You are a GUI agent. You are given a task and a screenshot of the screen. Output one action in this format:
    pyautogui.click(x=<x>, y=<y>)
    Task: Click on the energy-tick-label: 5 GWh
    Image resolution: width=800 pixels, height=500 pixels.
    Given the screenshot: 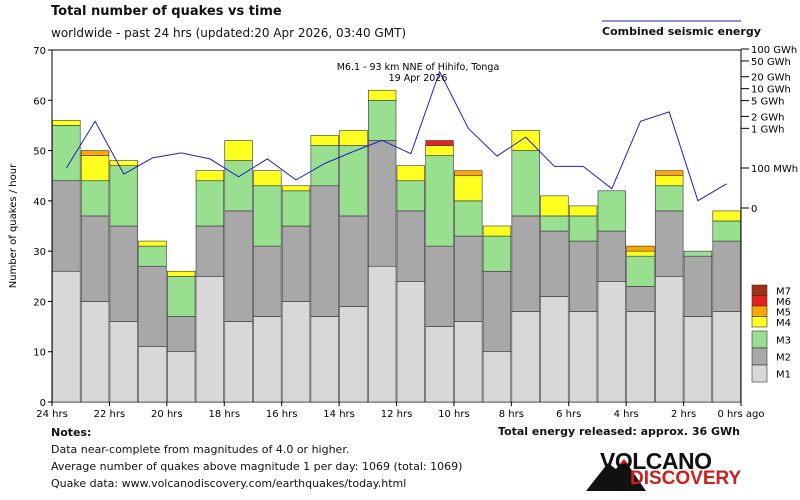 What is the action you would take?
    pyautogui.click(x=768, y=102)
    